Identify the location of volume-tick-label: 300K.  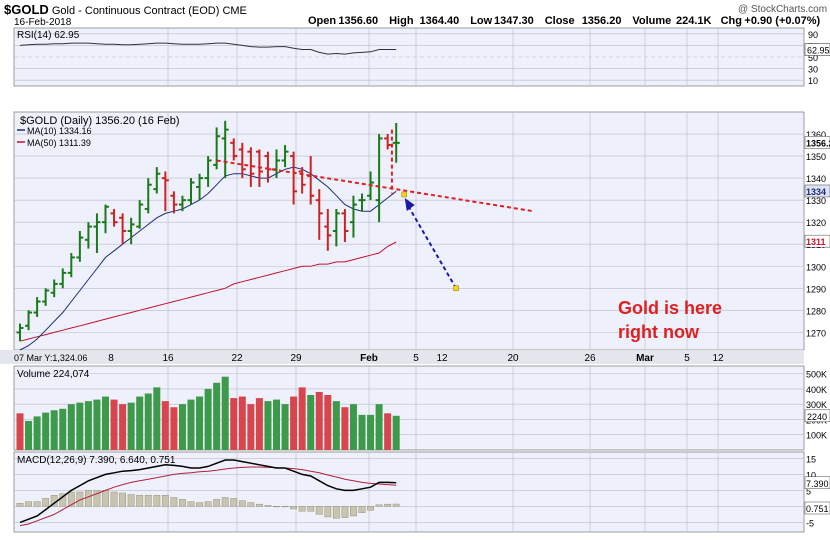
(816, 405).